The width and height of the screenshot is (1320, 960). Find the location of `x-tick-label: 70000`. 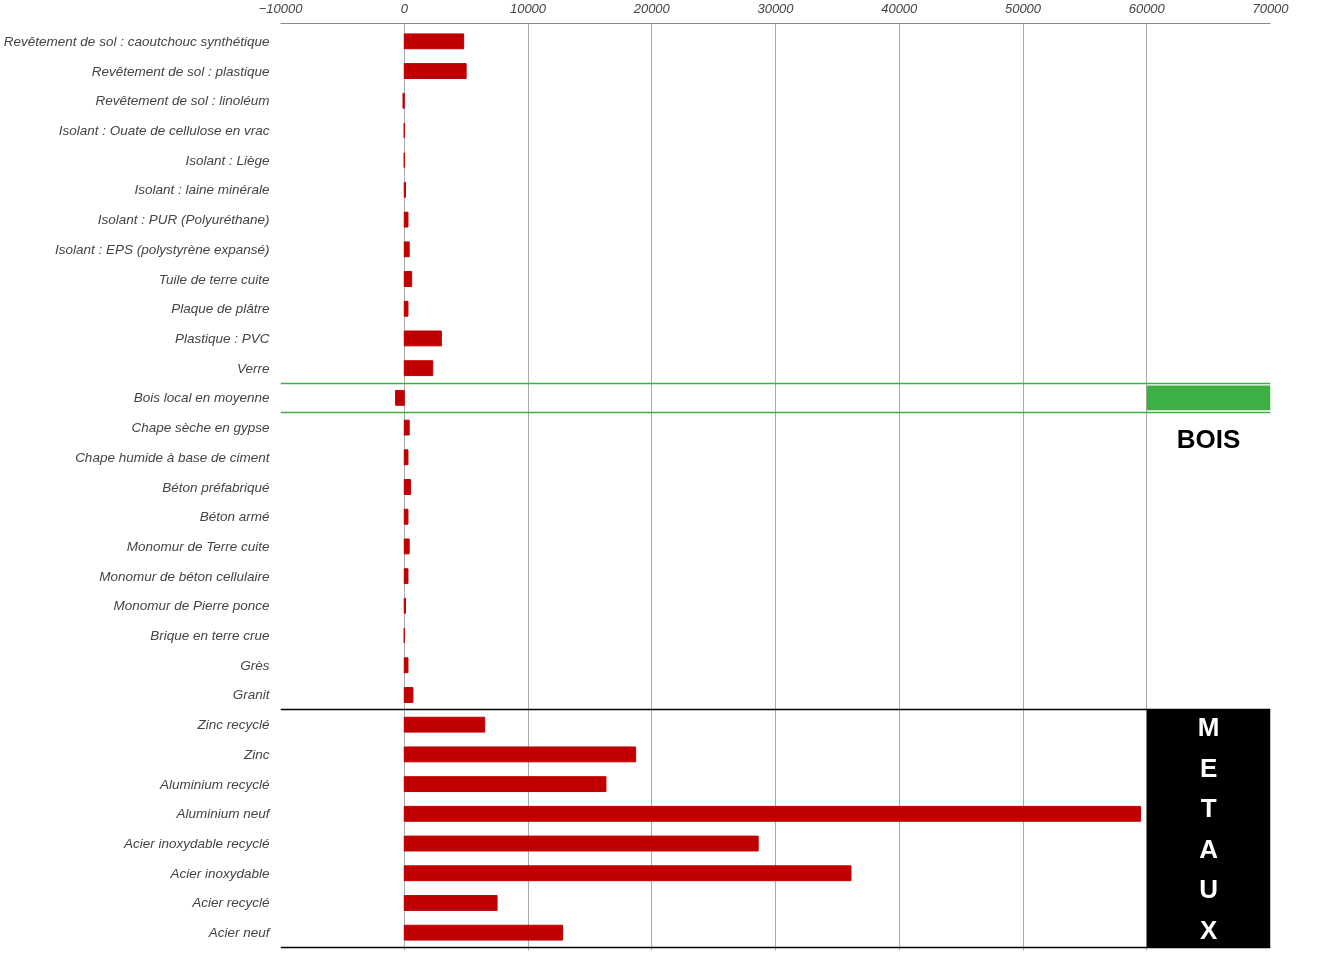

x-tick-label: 70000 is located at coordinates (1271, 8).